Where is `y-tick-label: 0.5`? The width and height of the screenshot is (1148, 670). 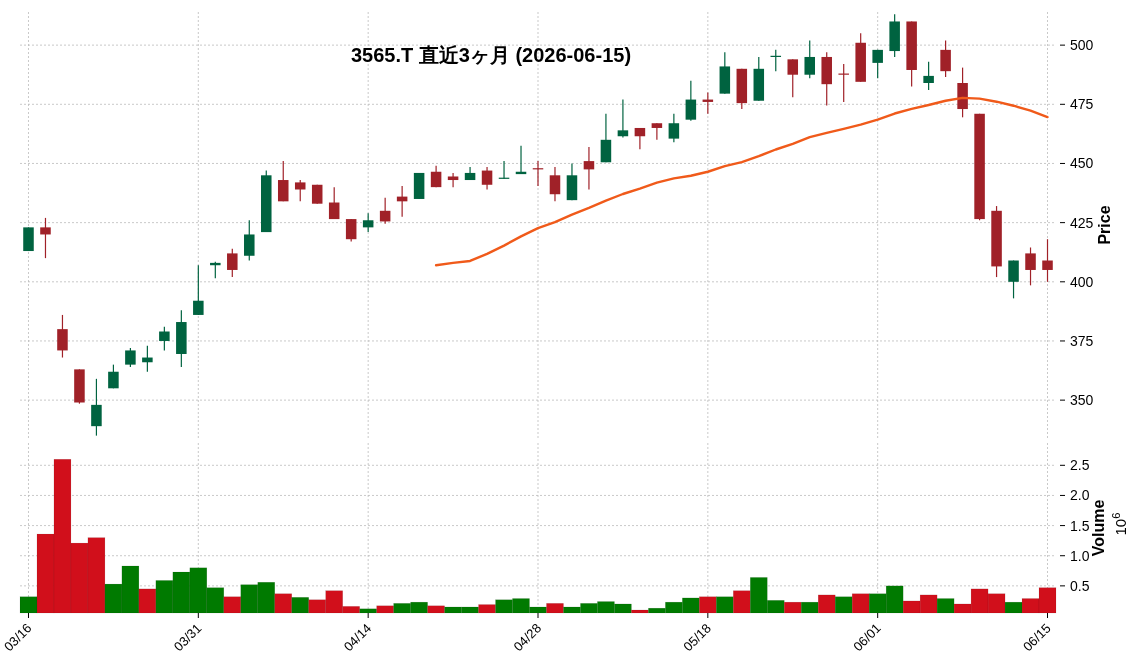
y-tick-label: 0.5 is located at coordinates (1080, 585).